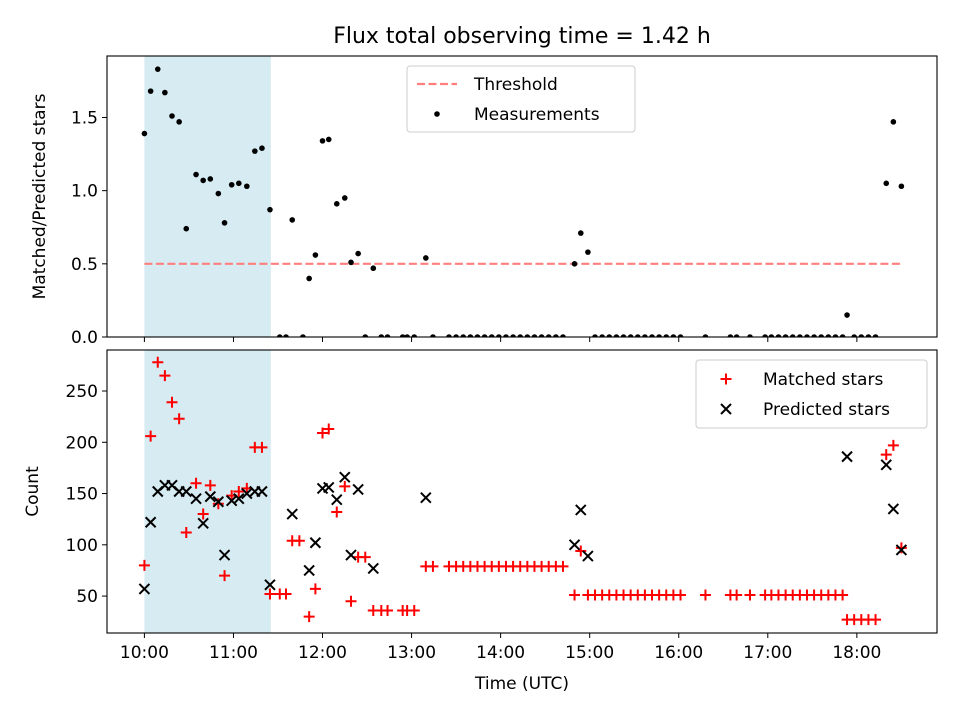  I want to click on x-tick-label: 16:00, so click(678, 653).